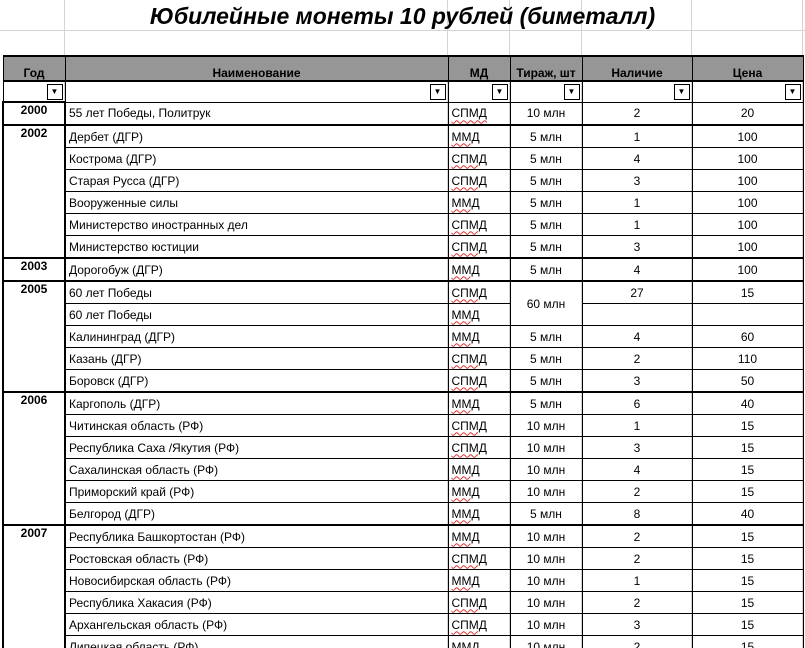 This screenshot has height=648, width=805. What do you see at coordinates (747, 381) in the screenshot?
I see `price-cell: 50` at bounding box center [747, 381].